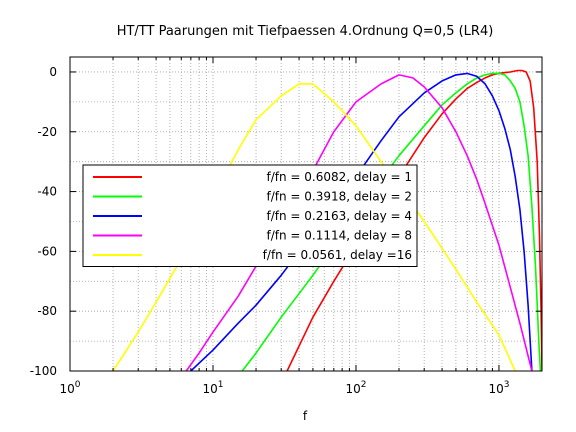 This screenshot has height=432, width=576. Describe the element at coordinates (339, 197) in the screenshot. I see `legend-label-2: f/fn = 0.3918, delay = 2` at that location.